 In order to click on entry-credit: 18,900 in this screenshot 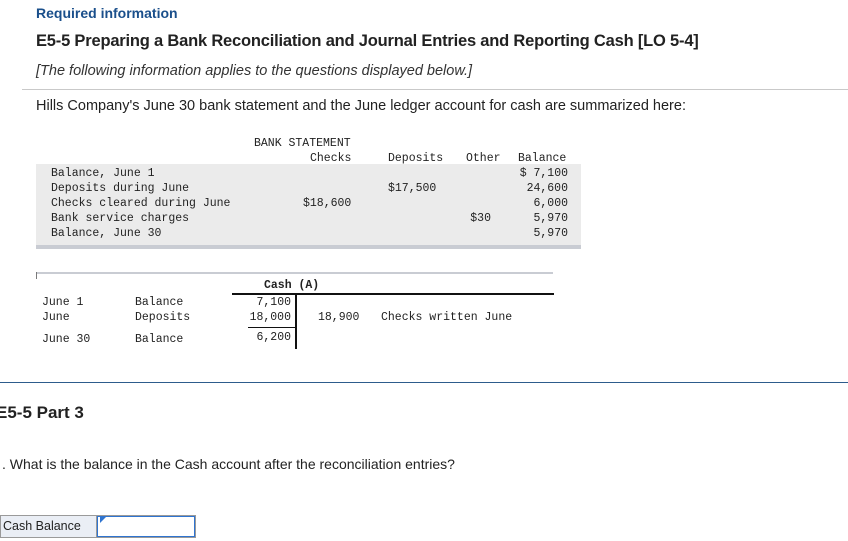, I will do `click(339, 317)`.